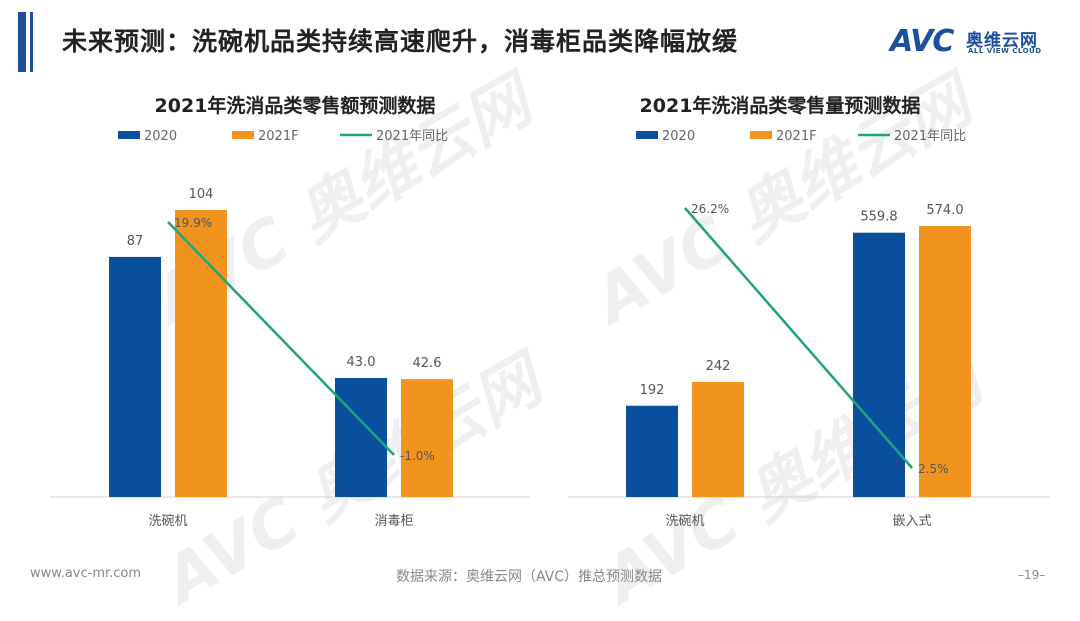 Image resolution: width=1080 pixels, height=621 pixels. What do you see at coordinates (400, 41) in the screenshot?
I see `page-title: 未来预测：洗碗机品类持续高速爬升，消毒柜品类降幅放缓` at bounding box center [400, 41].